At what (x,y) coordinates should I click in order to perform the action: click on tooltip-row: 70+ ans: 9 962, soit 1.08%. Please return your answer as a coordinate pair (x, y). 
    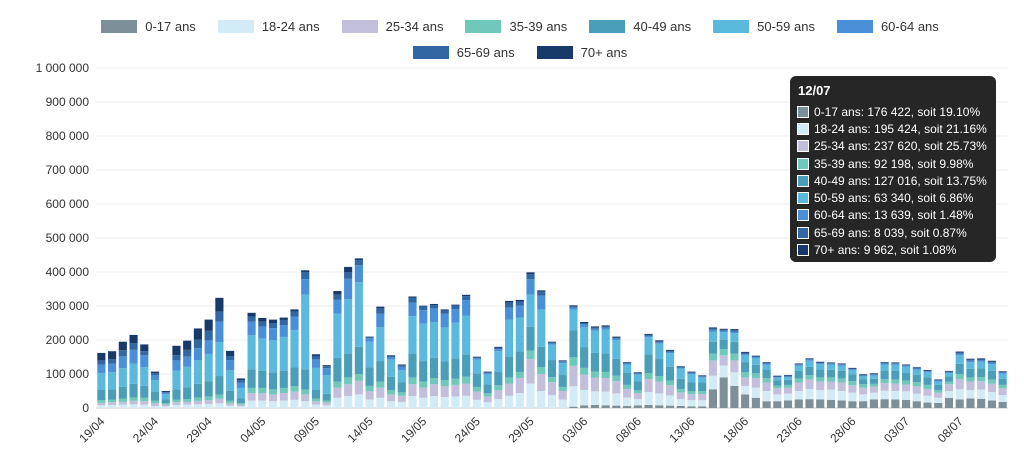
    Looking at the image, I should click on (893, 249).